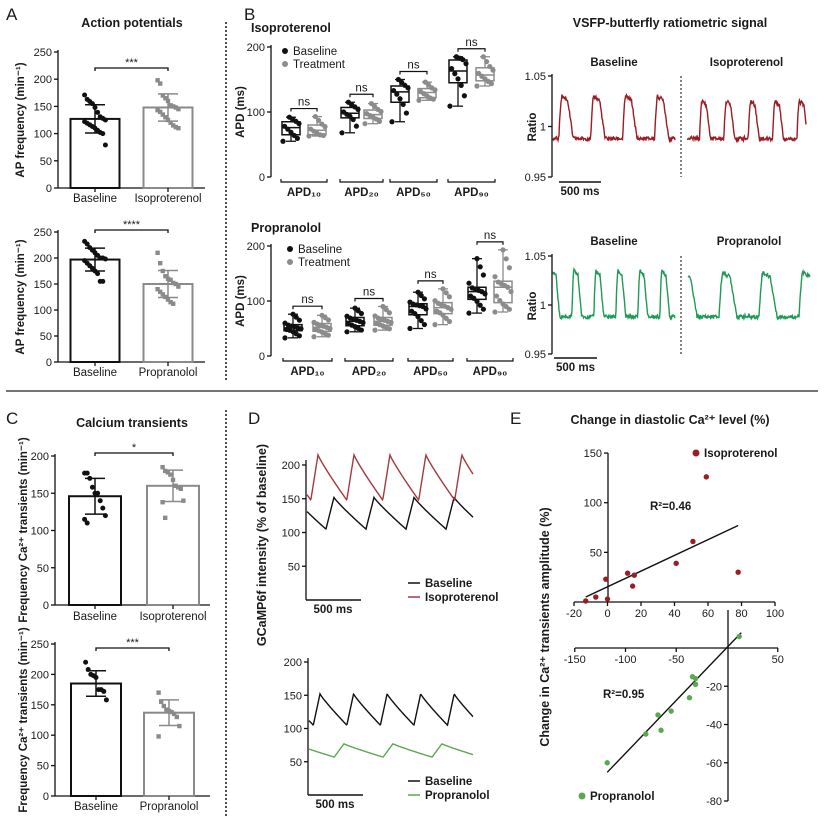 The height and width of the screenshot is (821, 824). What do you see at coordinates (749, 242) in the screenshot?
I see `condition-title: Propranolol` at bounding box center [749, 242].